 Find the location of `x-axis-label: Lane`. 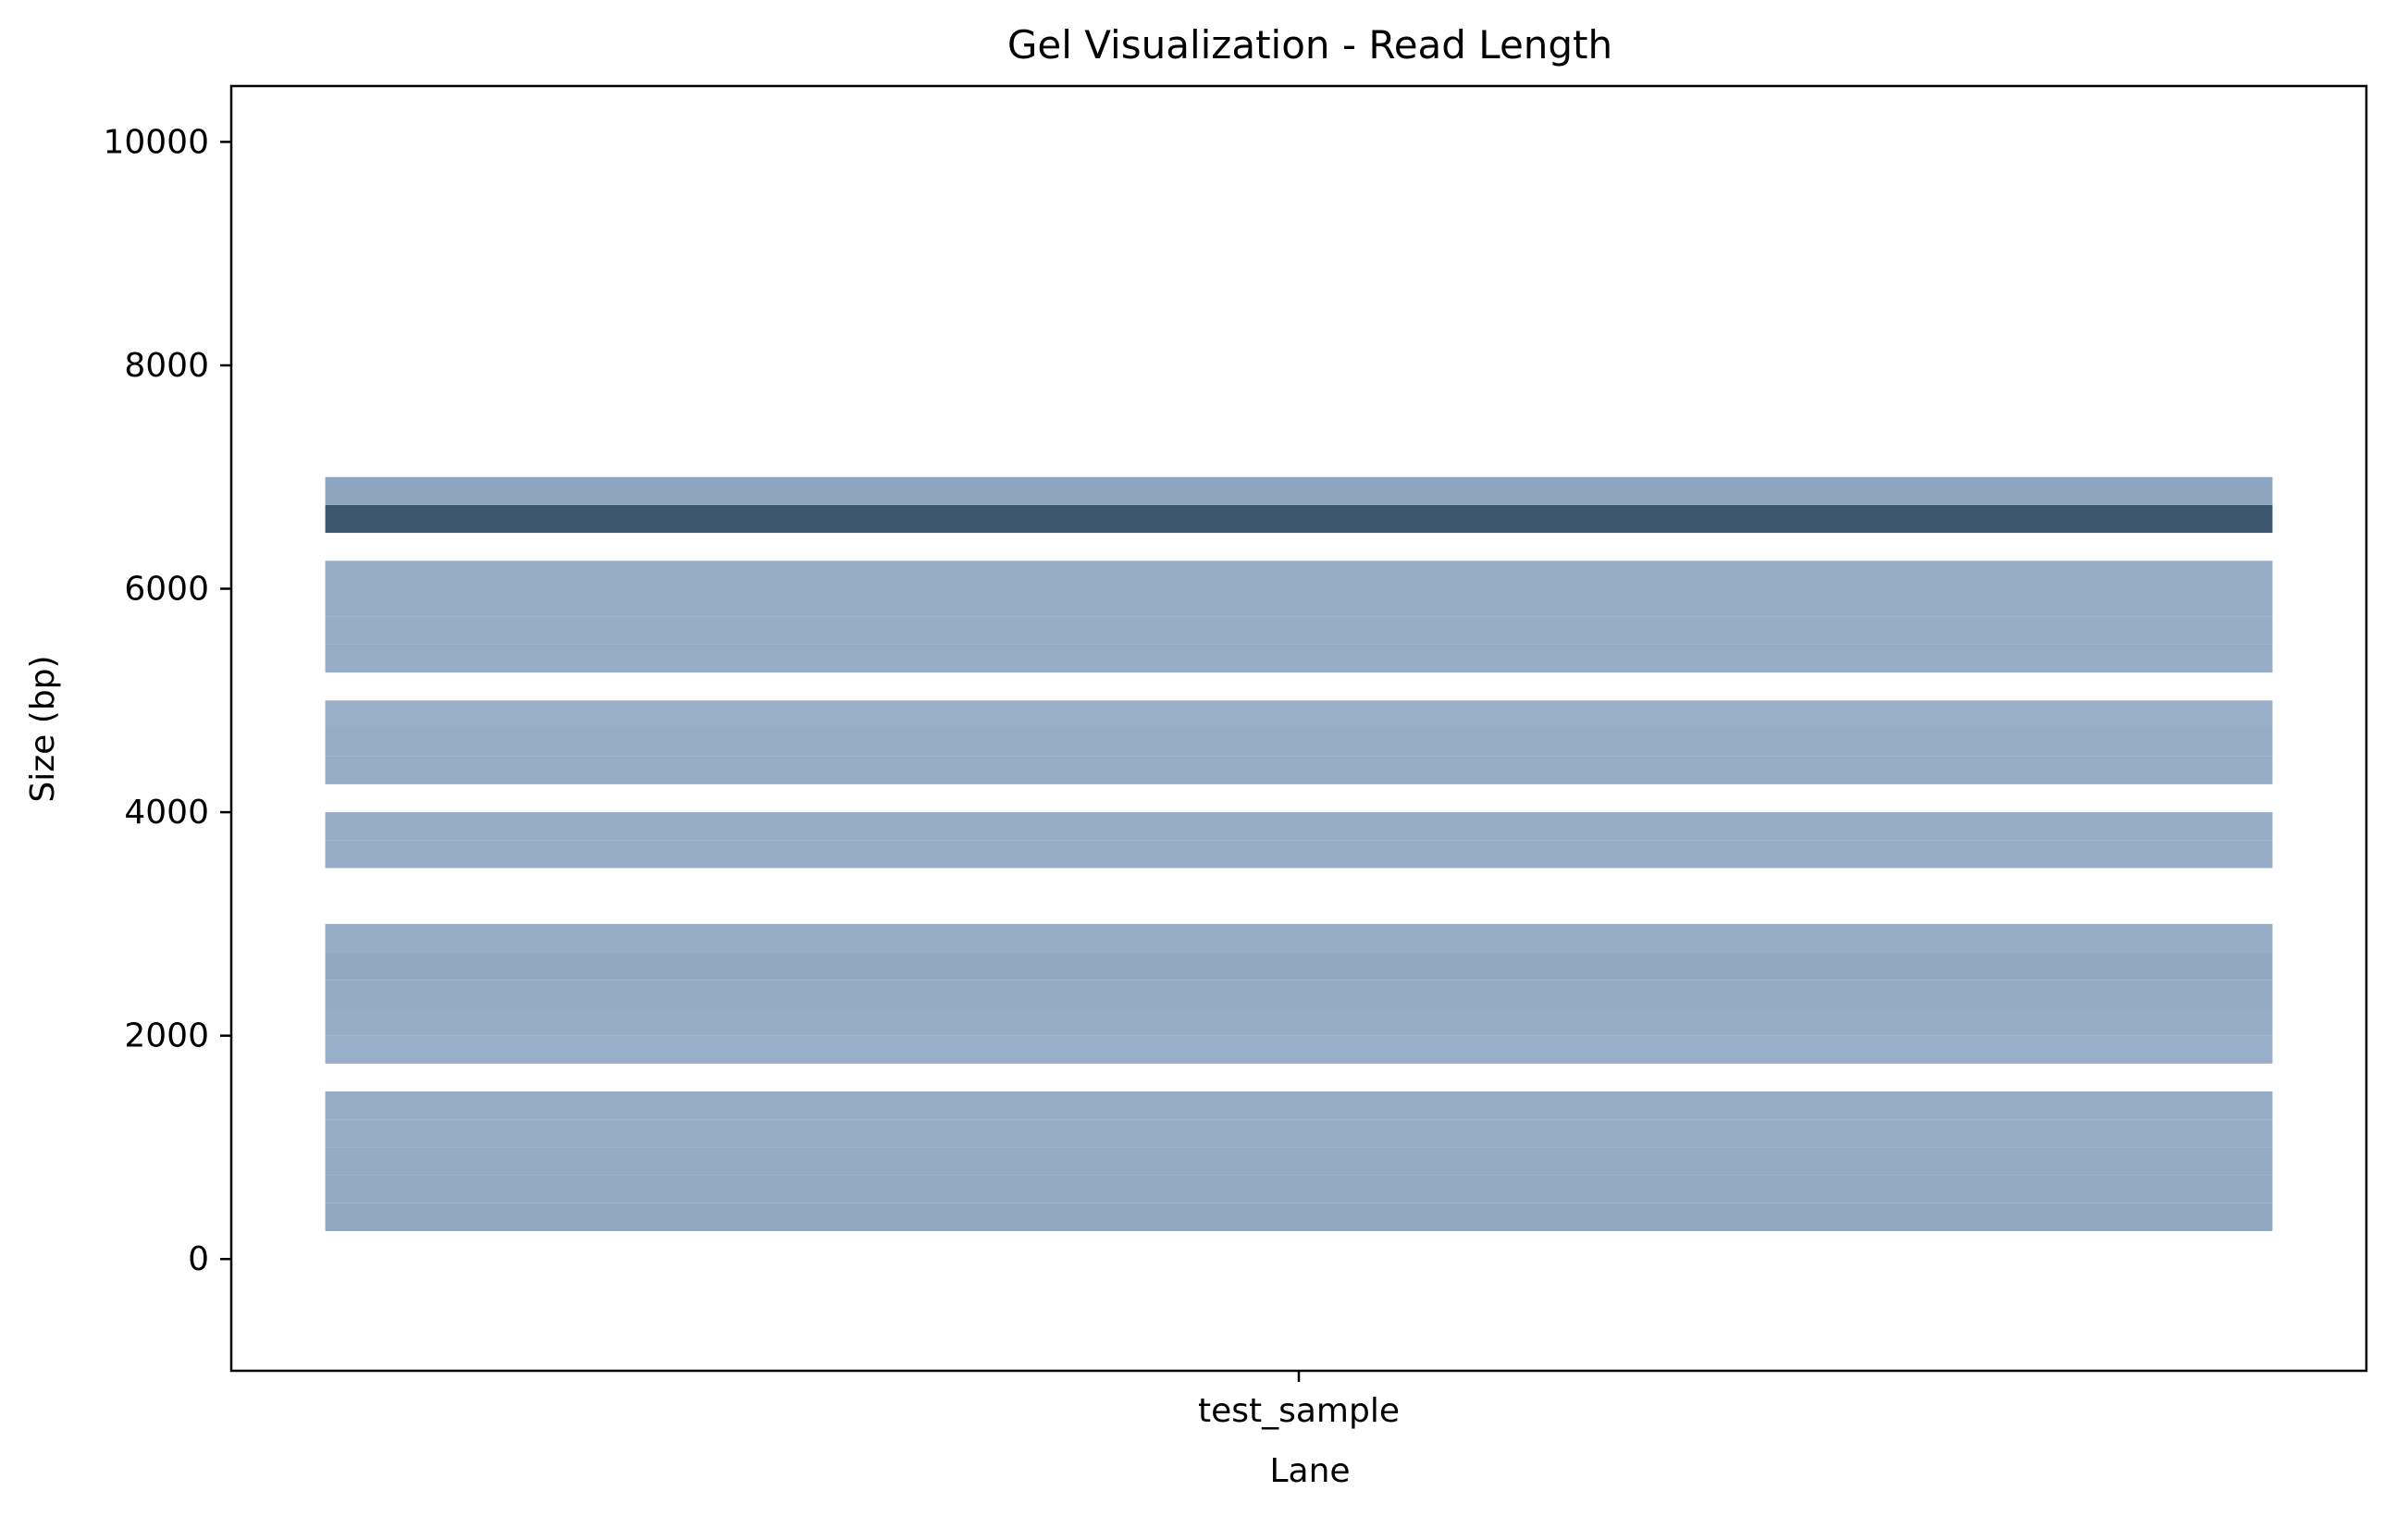

x-axis-label: Lane is located at coordinates (1309, 1471).